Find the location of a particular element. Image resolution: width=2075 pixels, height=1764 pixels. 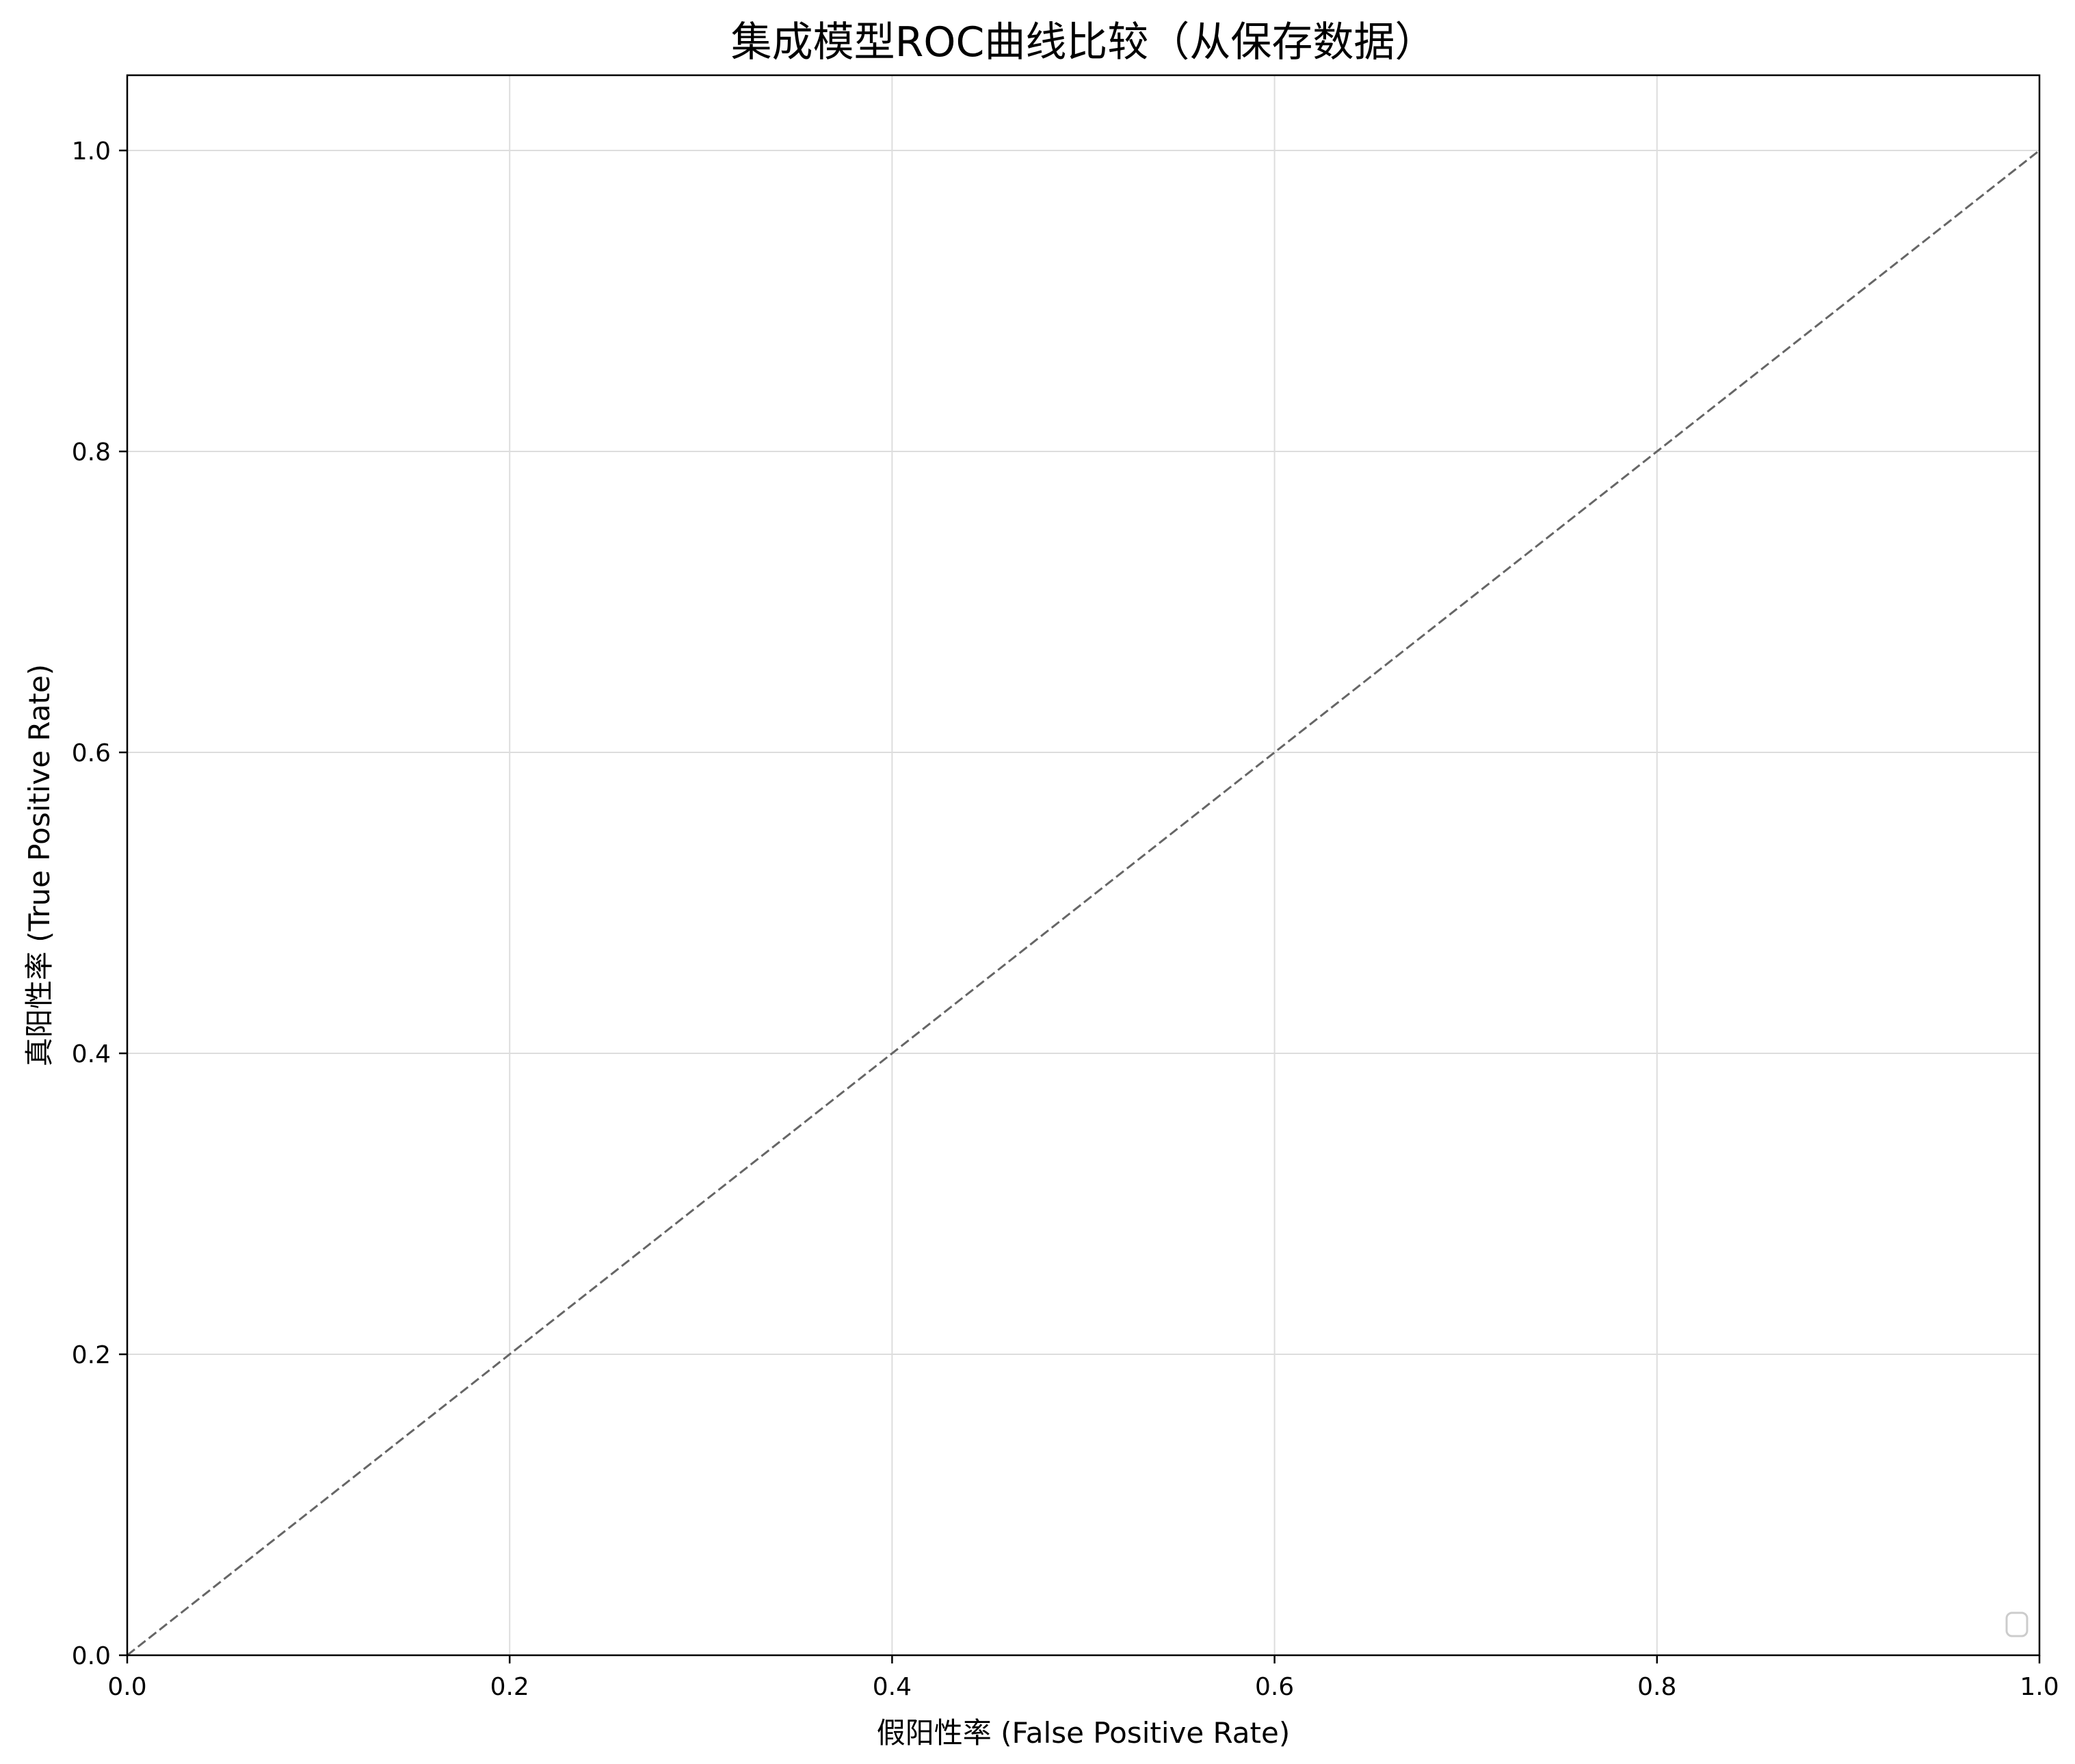

y-tick-label-1: 0.2 is located at coordinates (91, 1355).